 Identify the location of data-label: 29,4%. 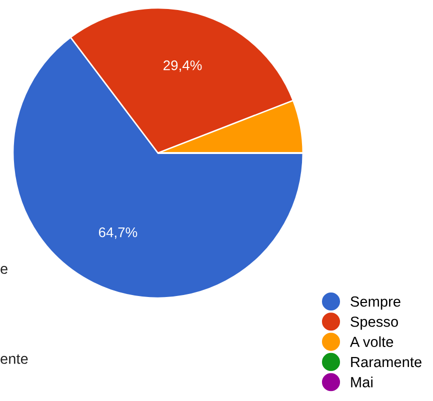
(183, 66).